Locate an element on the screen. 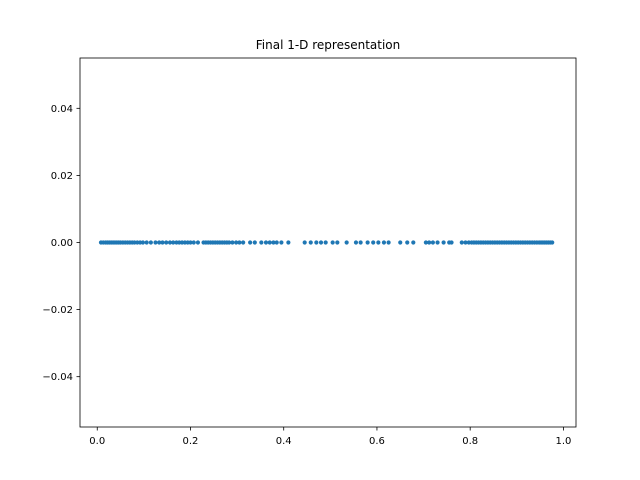 This screenshot has height=480, width=640. y-axis: 0.04 0.02 0.00 −0.02 −0.04 is located at coordinates (61, 243).